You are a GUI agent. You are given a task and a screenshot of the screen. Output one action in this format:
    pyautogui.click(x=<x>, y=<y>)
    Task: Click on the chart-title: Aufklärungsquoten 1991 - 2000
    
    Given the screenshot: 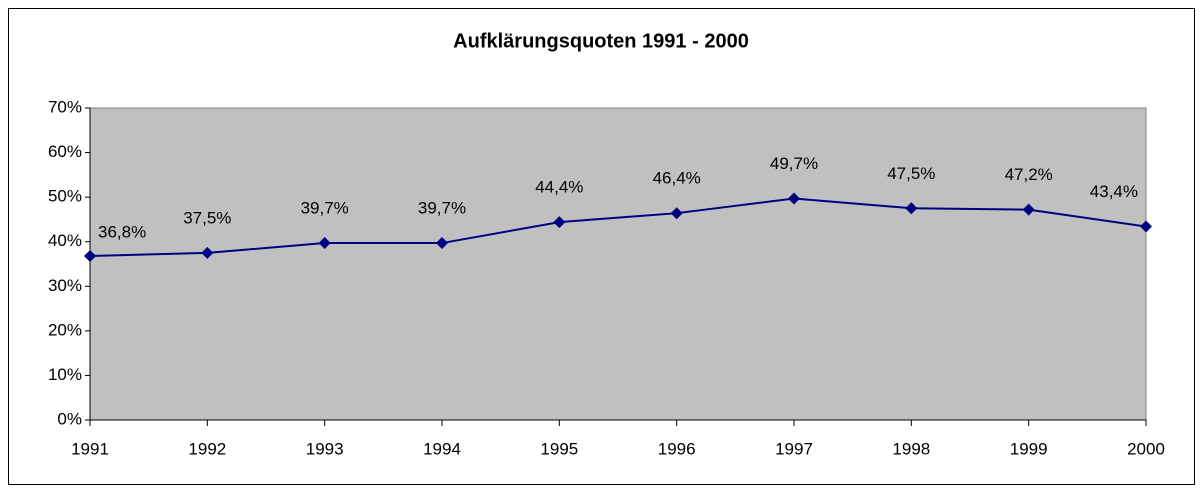 What is the action you would take?
    pyautogui.click(x=601, y=41)
    